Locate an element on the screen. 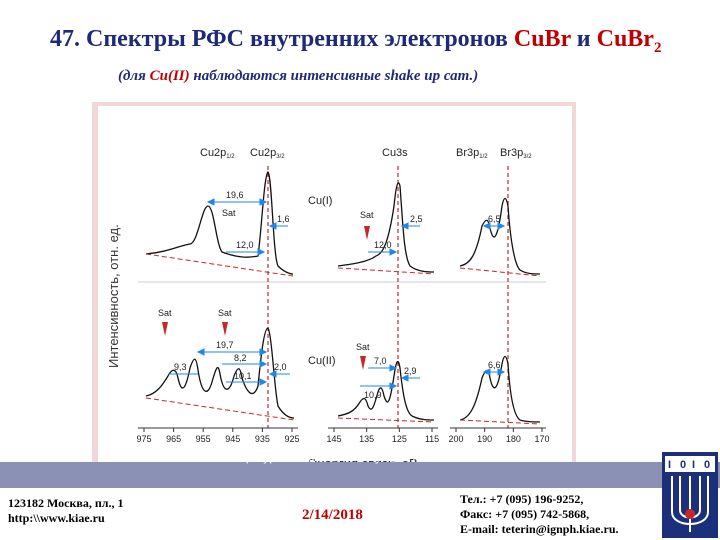 Image resolution: width=720 pixels, height=540 pixels. row-label-cu2: Cu(II) is located at coordinates (322, 361).